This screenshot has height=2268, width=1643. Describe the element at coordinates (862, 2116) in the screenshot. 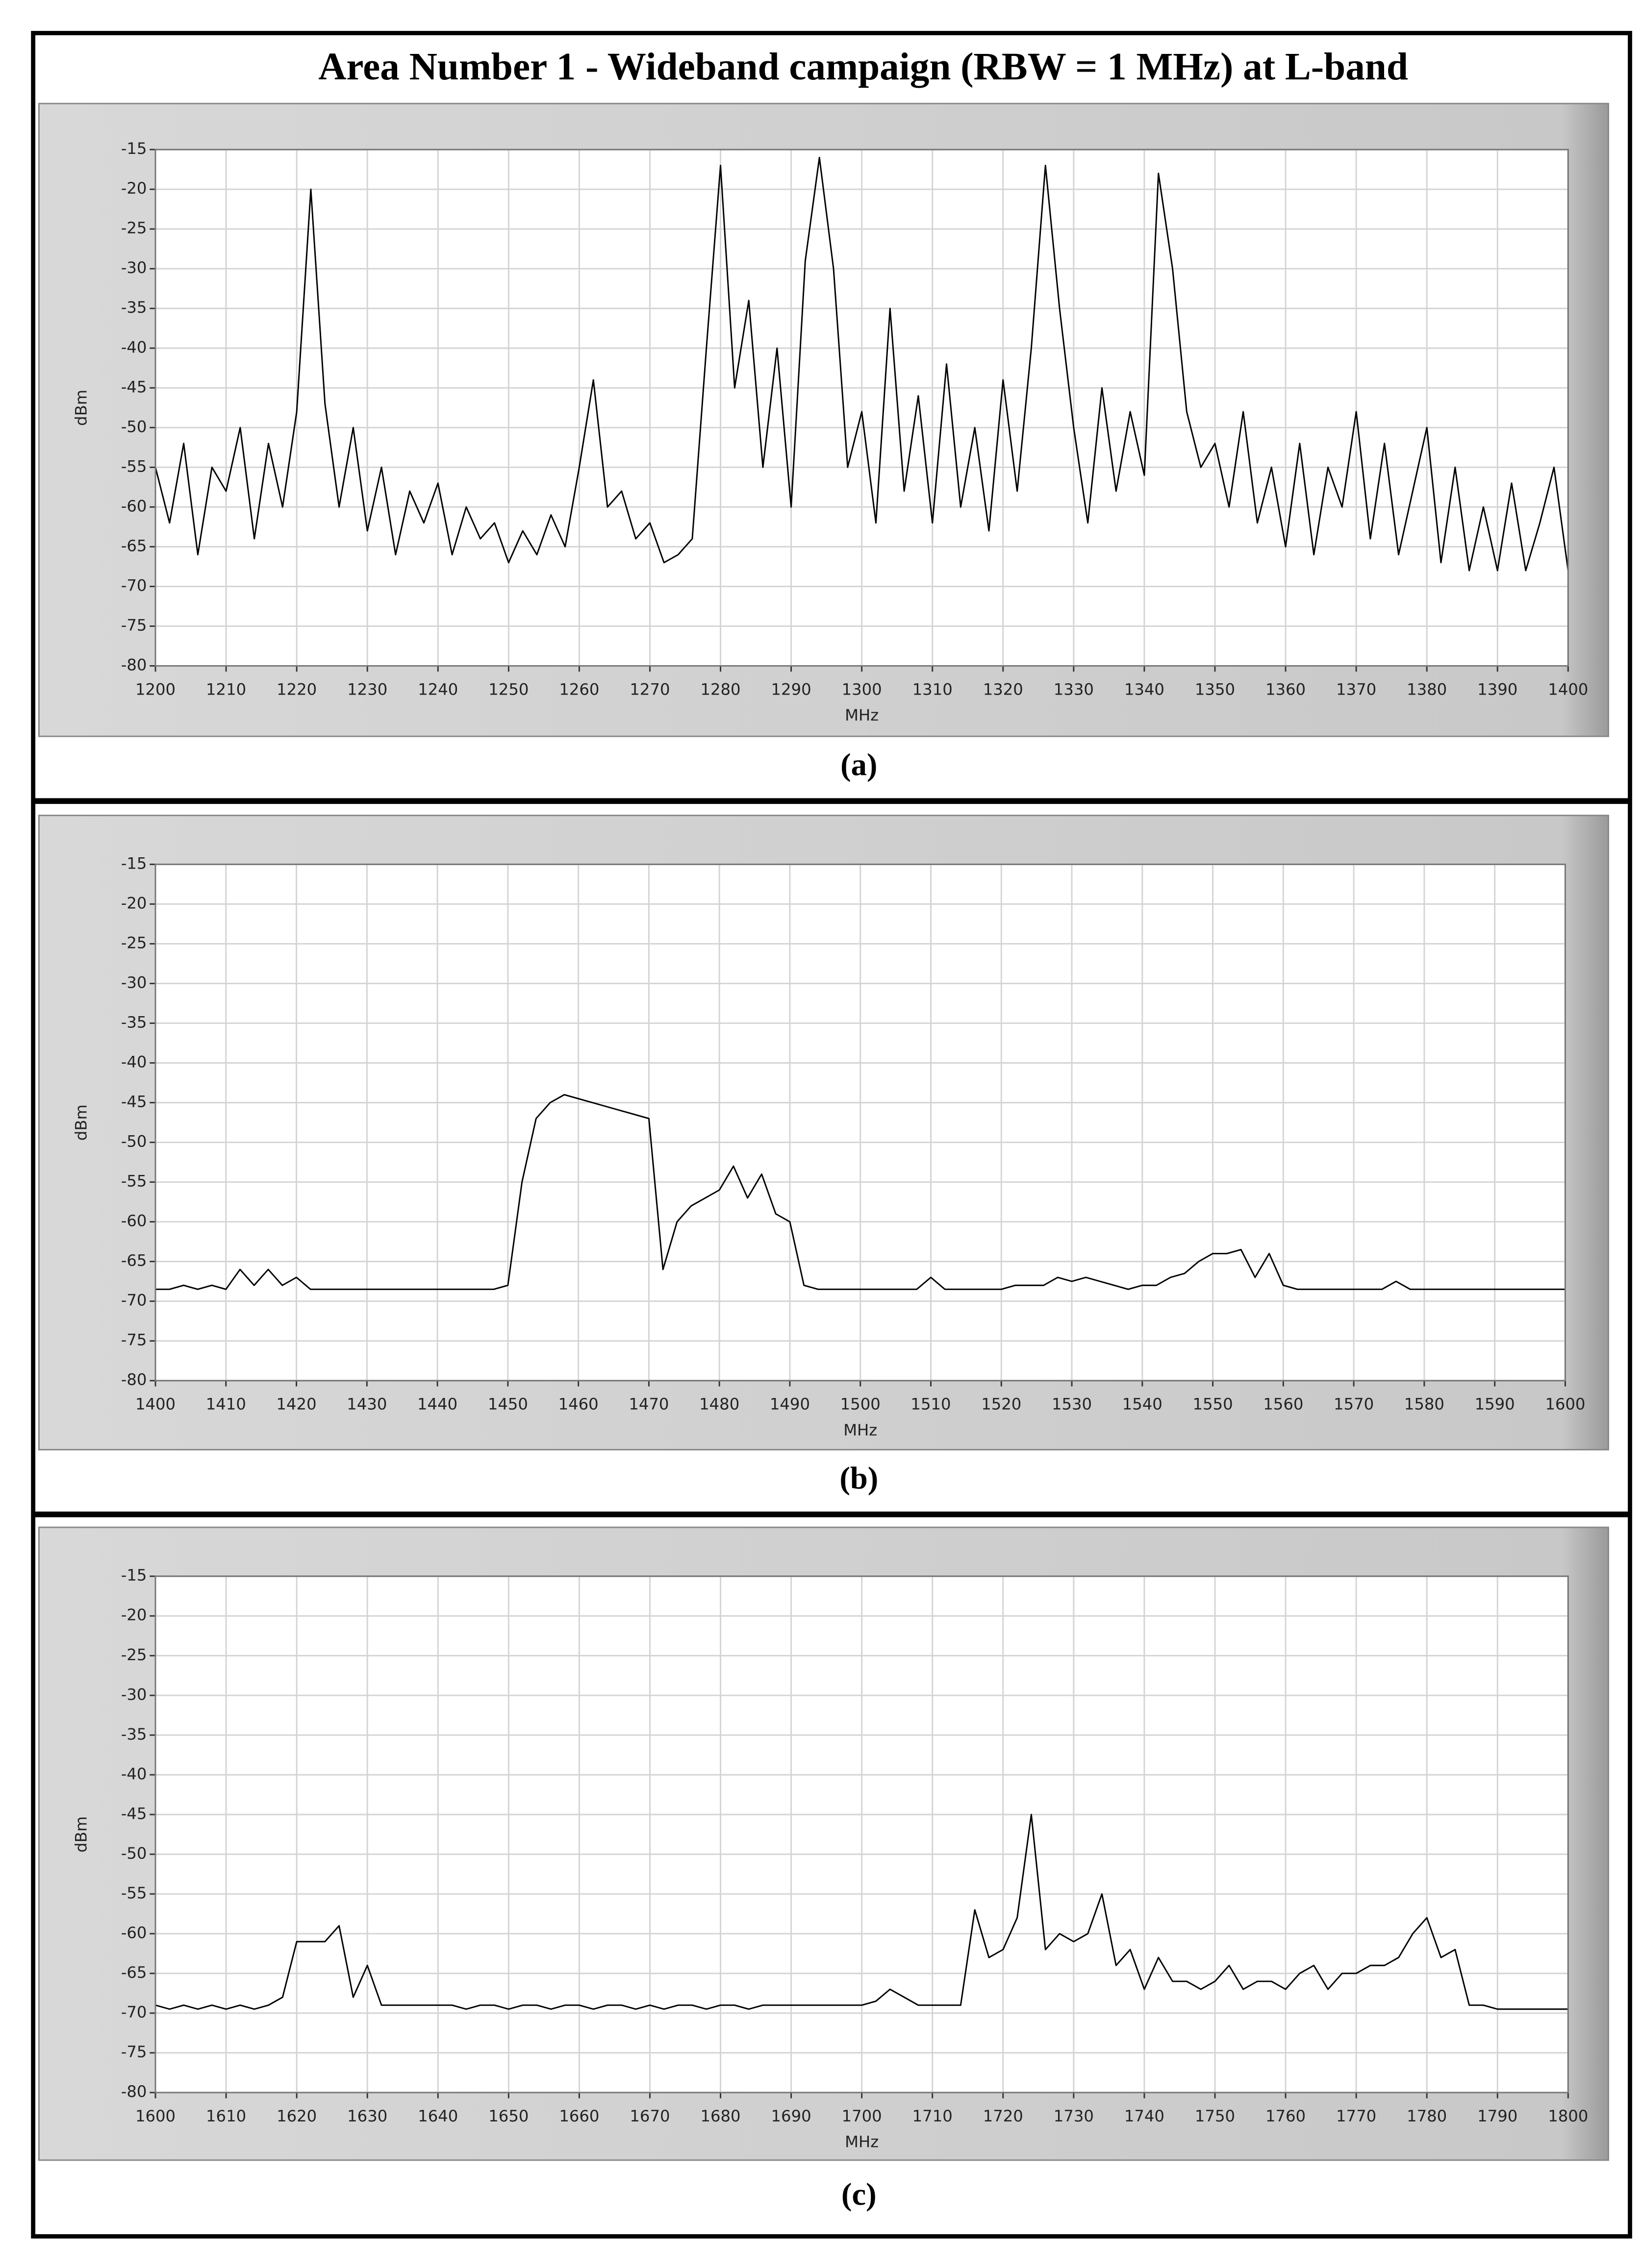

I see `x-tick-label: 1700` at that location.